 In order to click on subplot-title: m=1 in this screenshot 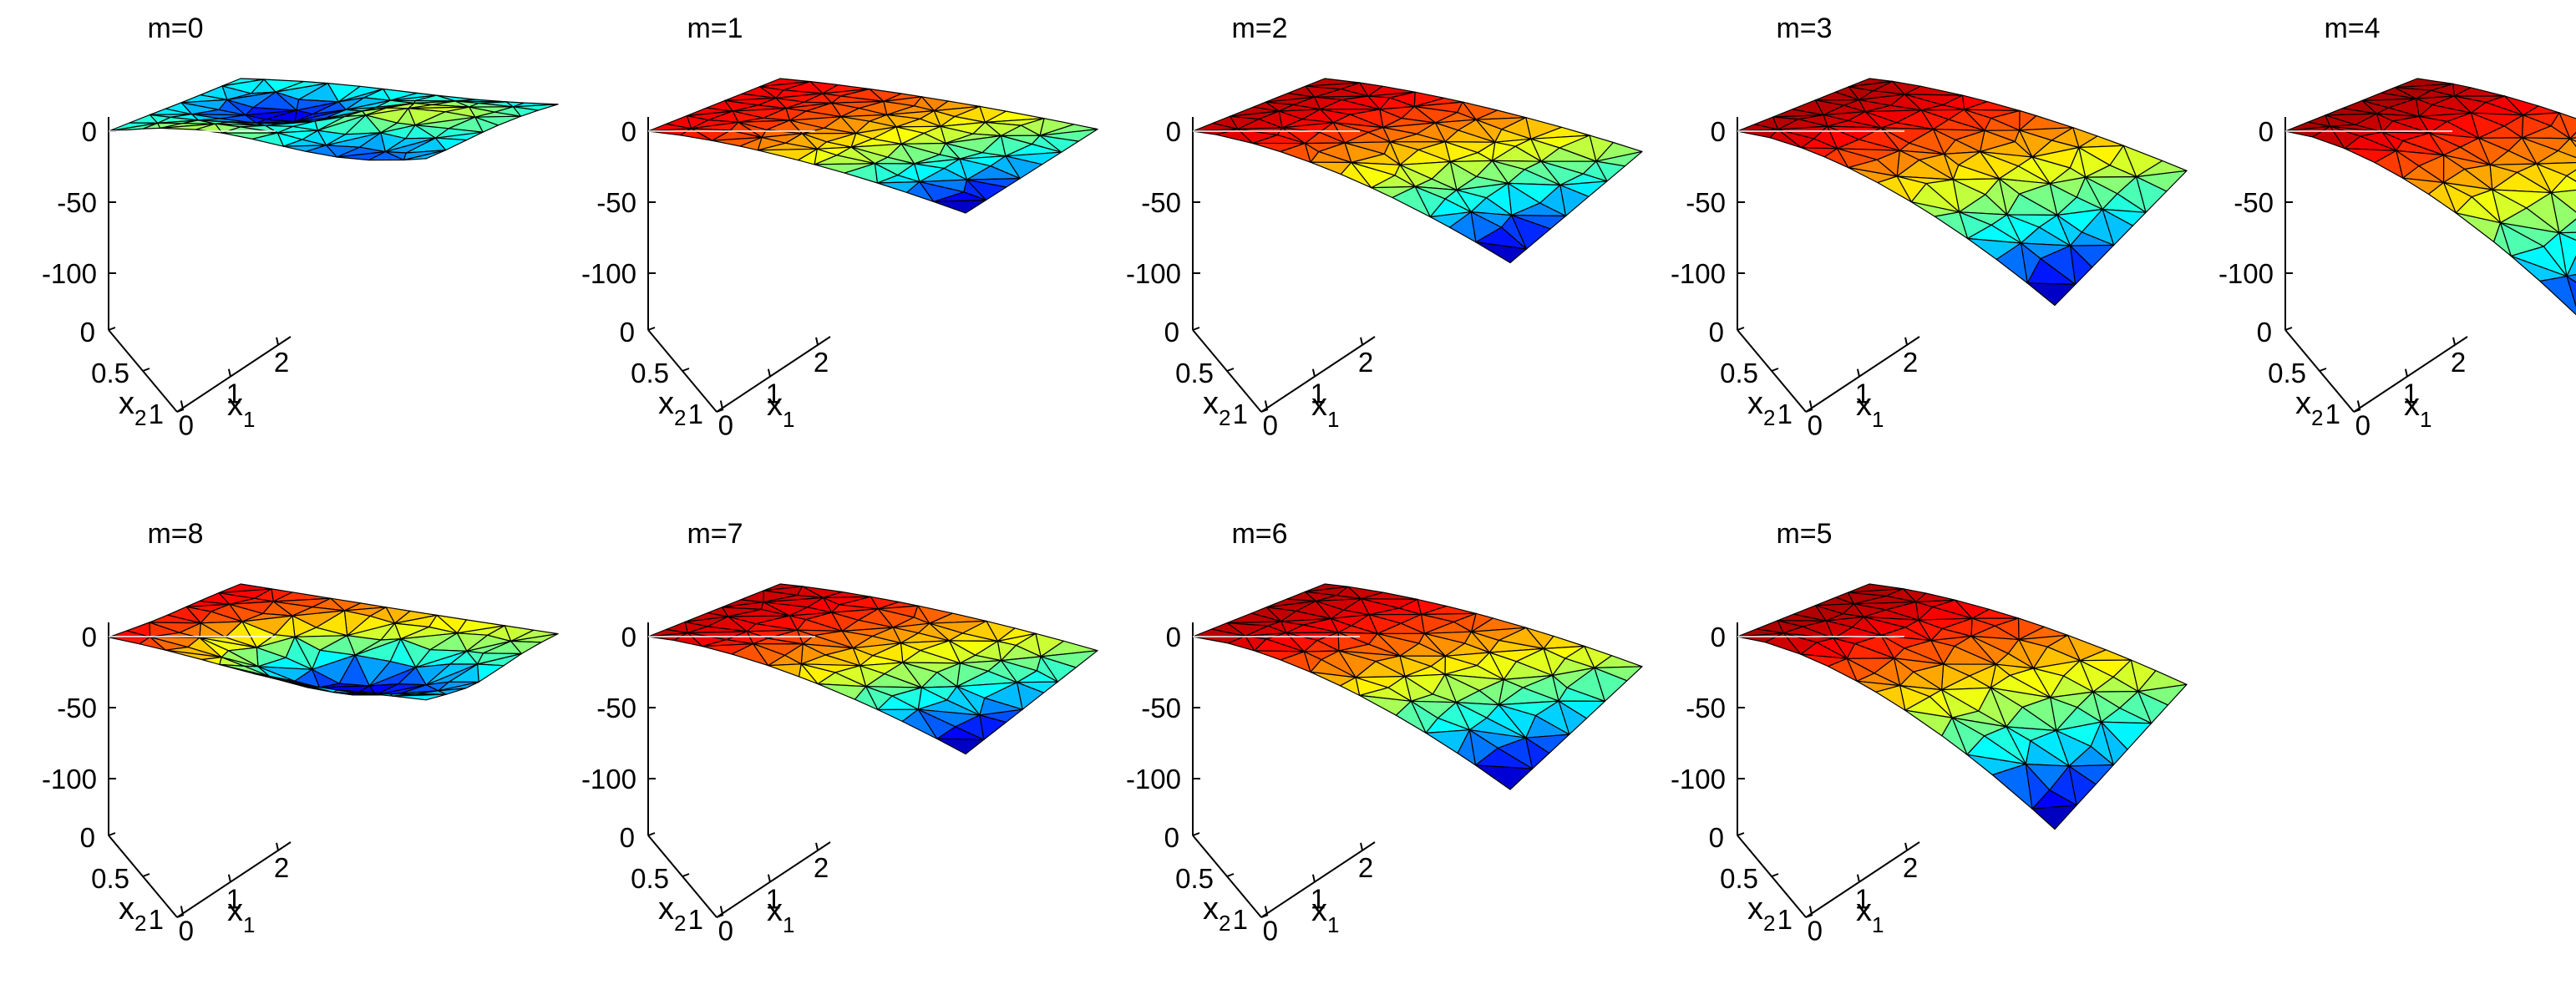, I will do `click(715, 29)`.